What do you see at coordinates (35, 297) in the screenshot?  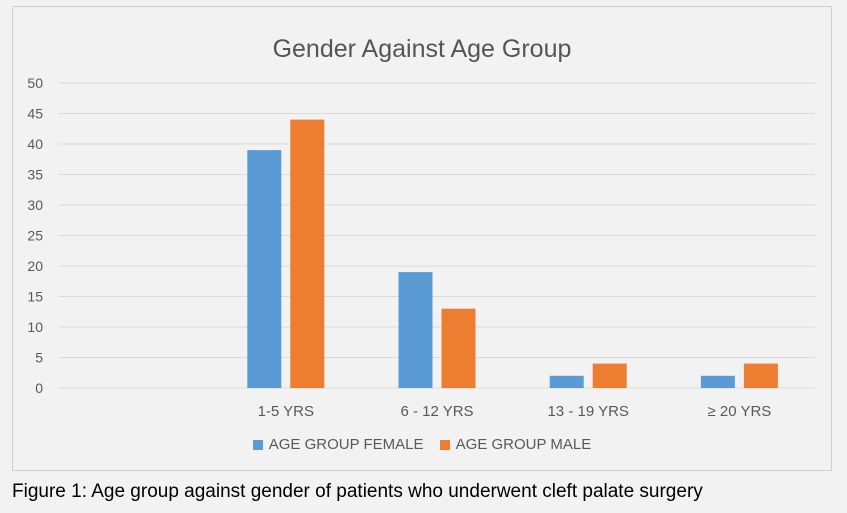 I see `y-tick-label: 15` at bounding box center [35, 297].